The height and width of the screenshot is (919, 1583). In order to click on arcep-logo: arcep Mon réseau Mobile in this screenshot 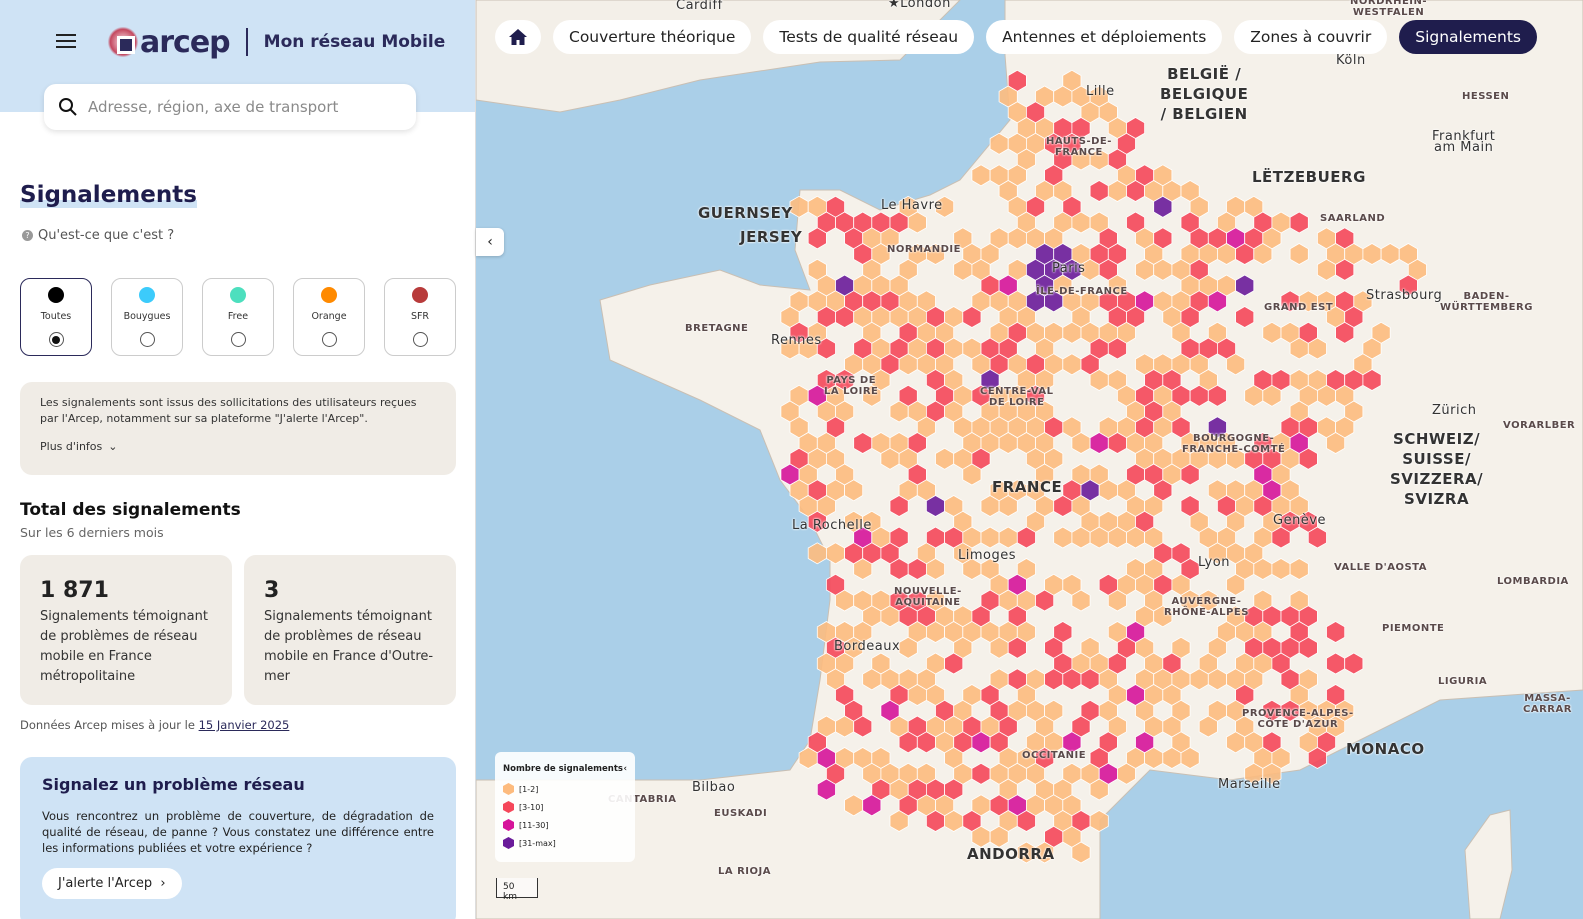, I will do `click(276, 42)`.